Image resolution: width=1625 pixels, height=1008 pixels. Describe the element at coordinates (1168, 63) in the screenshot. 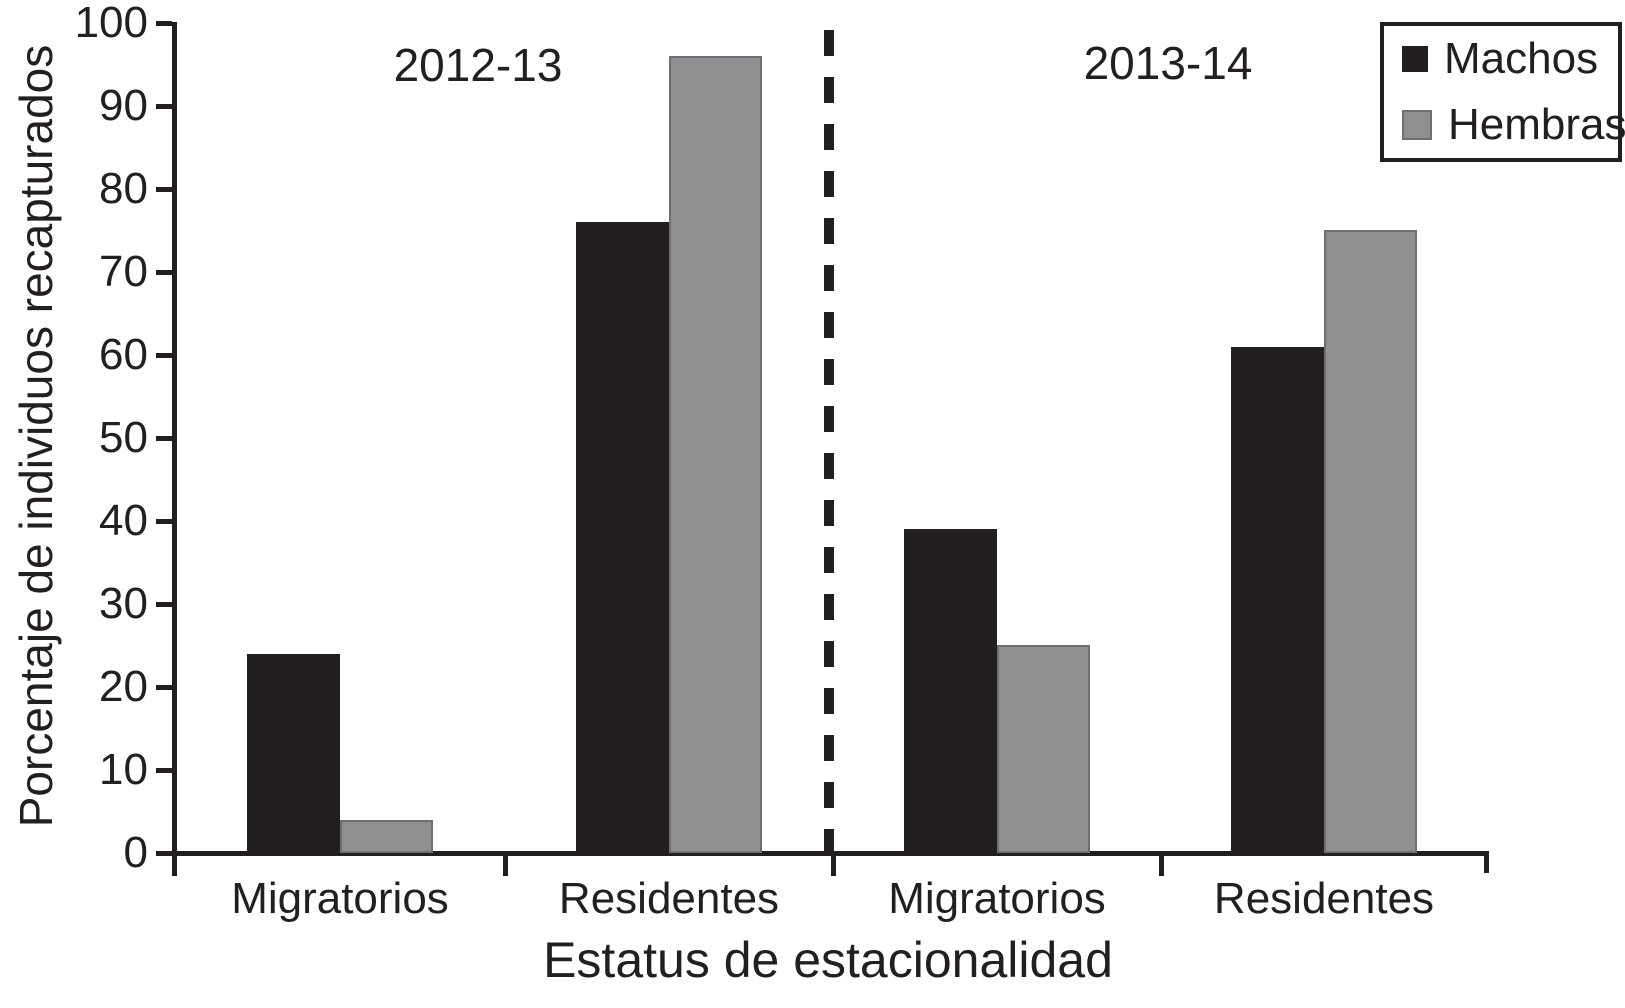

I see `panel-label-2013-14: 2013-14` at that location.